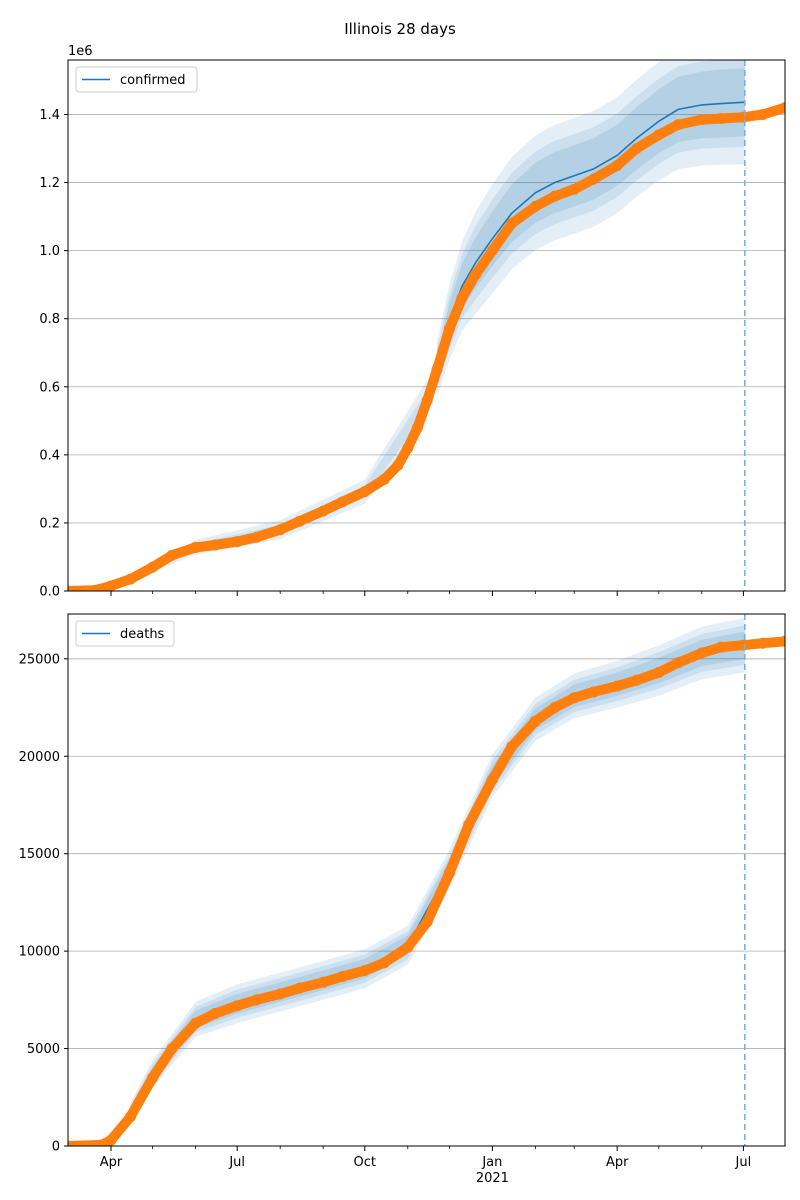  I want to click on figure-title: Illinois 28 days, so click(400, 29).